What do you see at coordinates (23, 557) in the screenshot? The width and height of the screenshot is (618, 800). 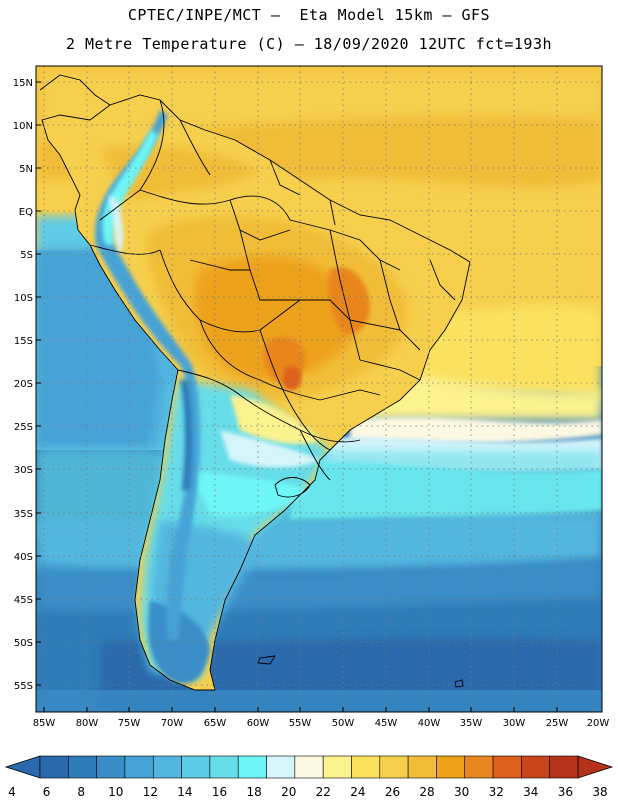 I see `lat-label-40s: 40S` at bounding box center [23, 557].